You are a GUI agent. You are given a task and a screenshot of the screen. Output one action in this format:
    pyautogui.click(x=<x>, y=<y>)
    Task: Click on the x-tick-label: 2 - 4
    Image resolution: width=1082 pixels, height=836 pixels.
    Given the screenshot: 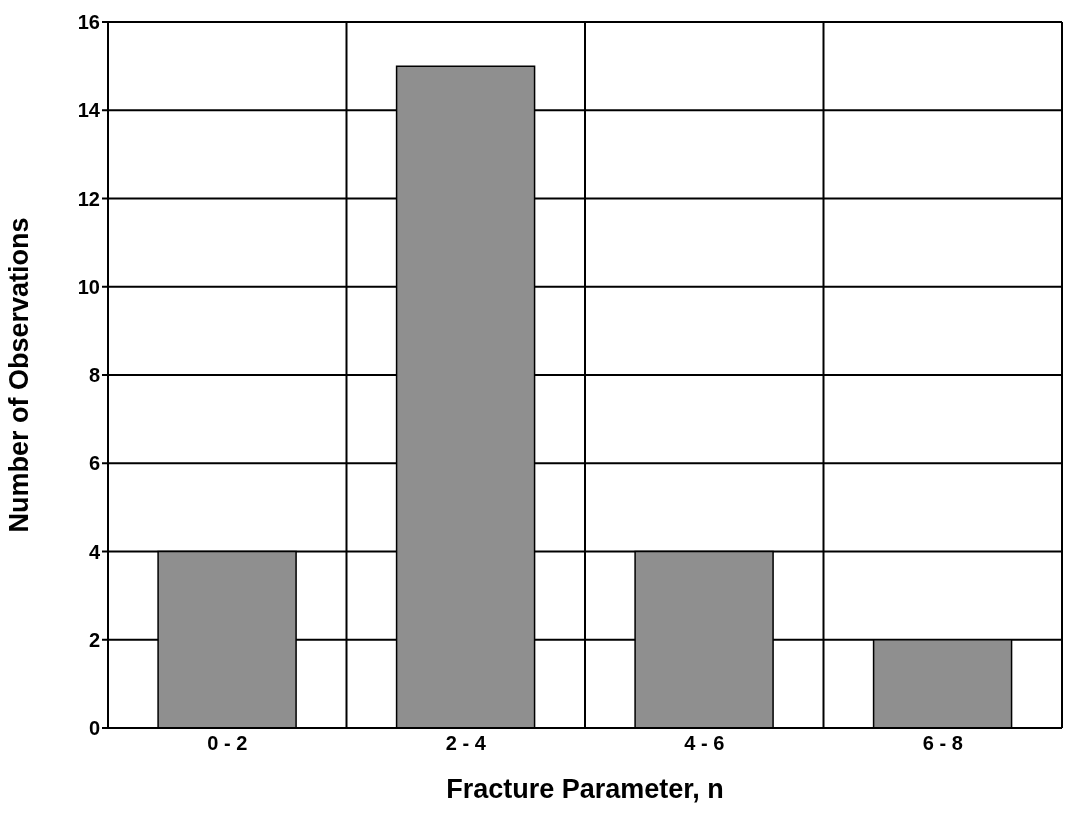 What is the action you would take?
    pyautogui.click(x=466, y=743)
    